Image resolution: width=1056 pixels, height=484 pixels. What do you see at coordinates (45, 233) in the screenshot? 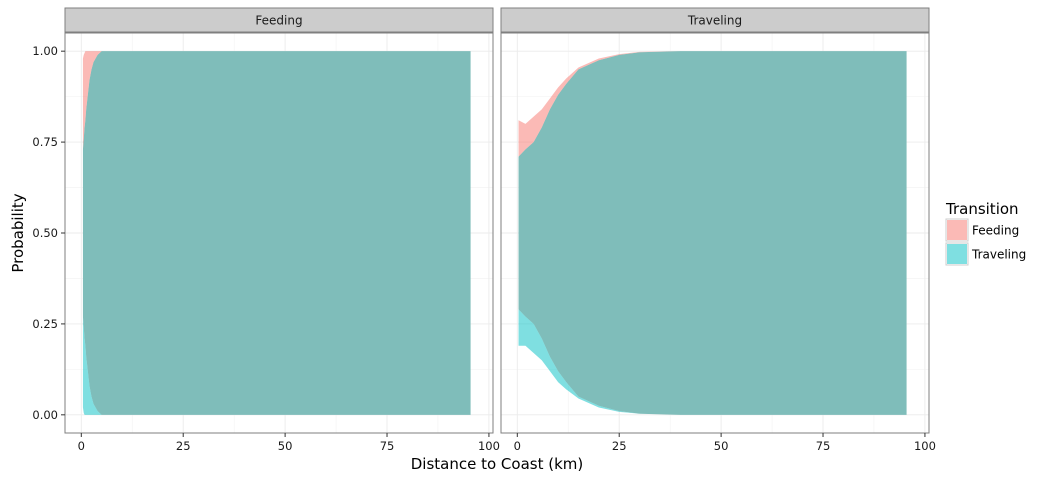
I see `y-tick-label: 0.50` at bounding box center [45, 233].